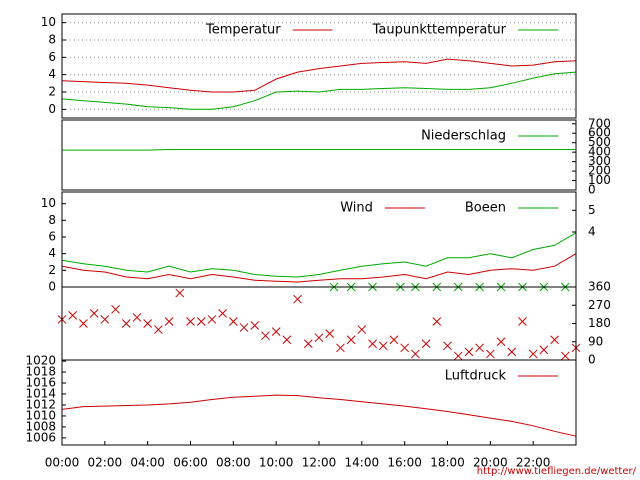 The image size is (640, 480). I want to click on y2-tick-label: 4, so click(592, 232).